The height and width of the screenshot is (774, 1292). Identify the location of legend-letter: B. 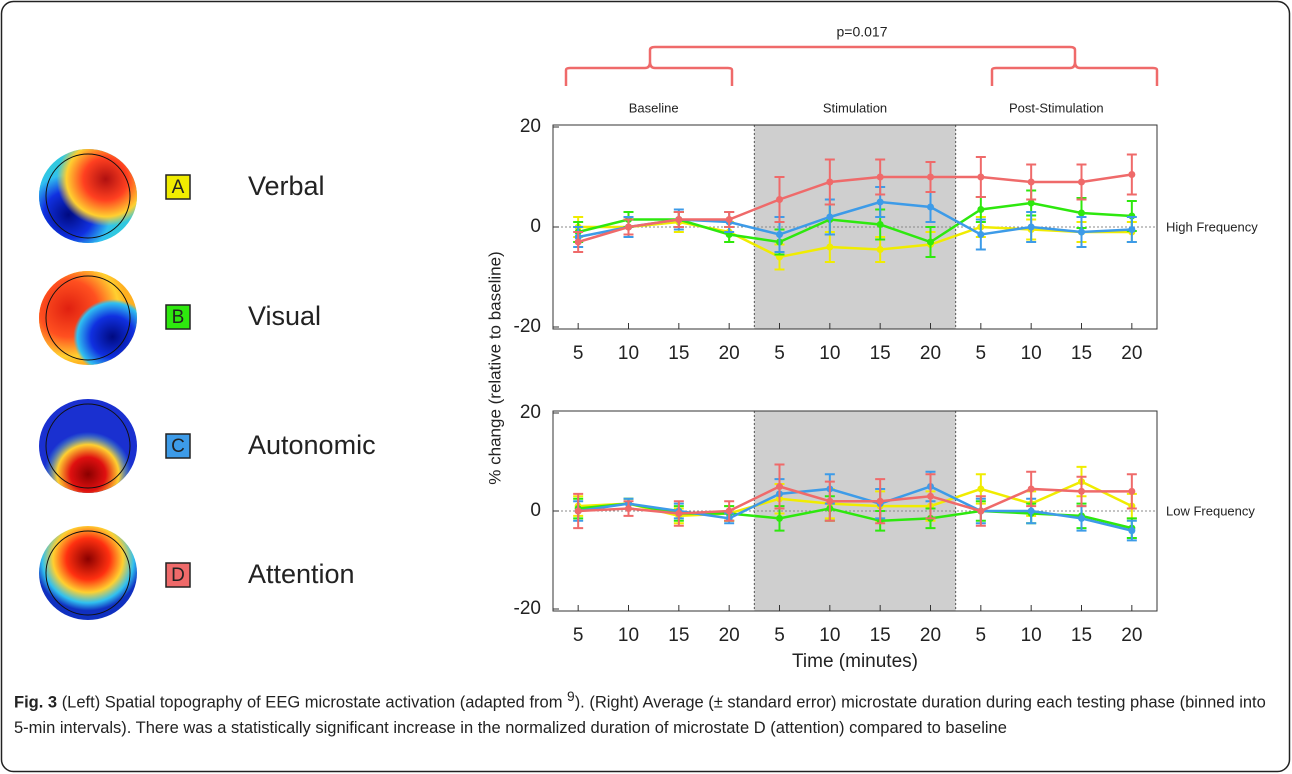
(178, 317).